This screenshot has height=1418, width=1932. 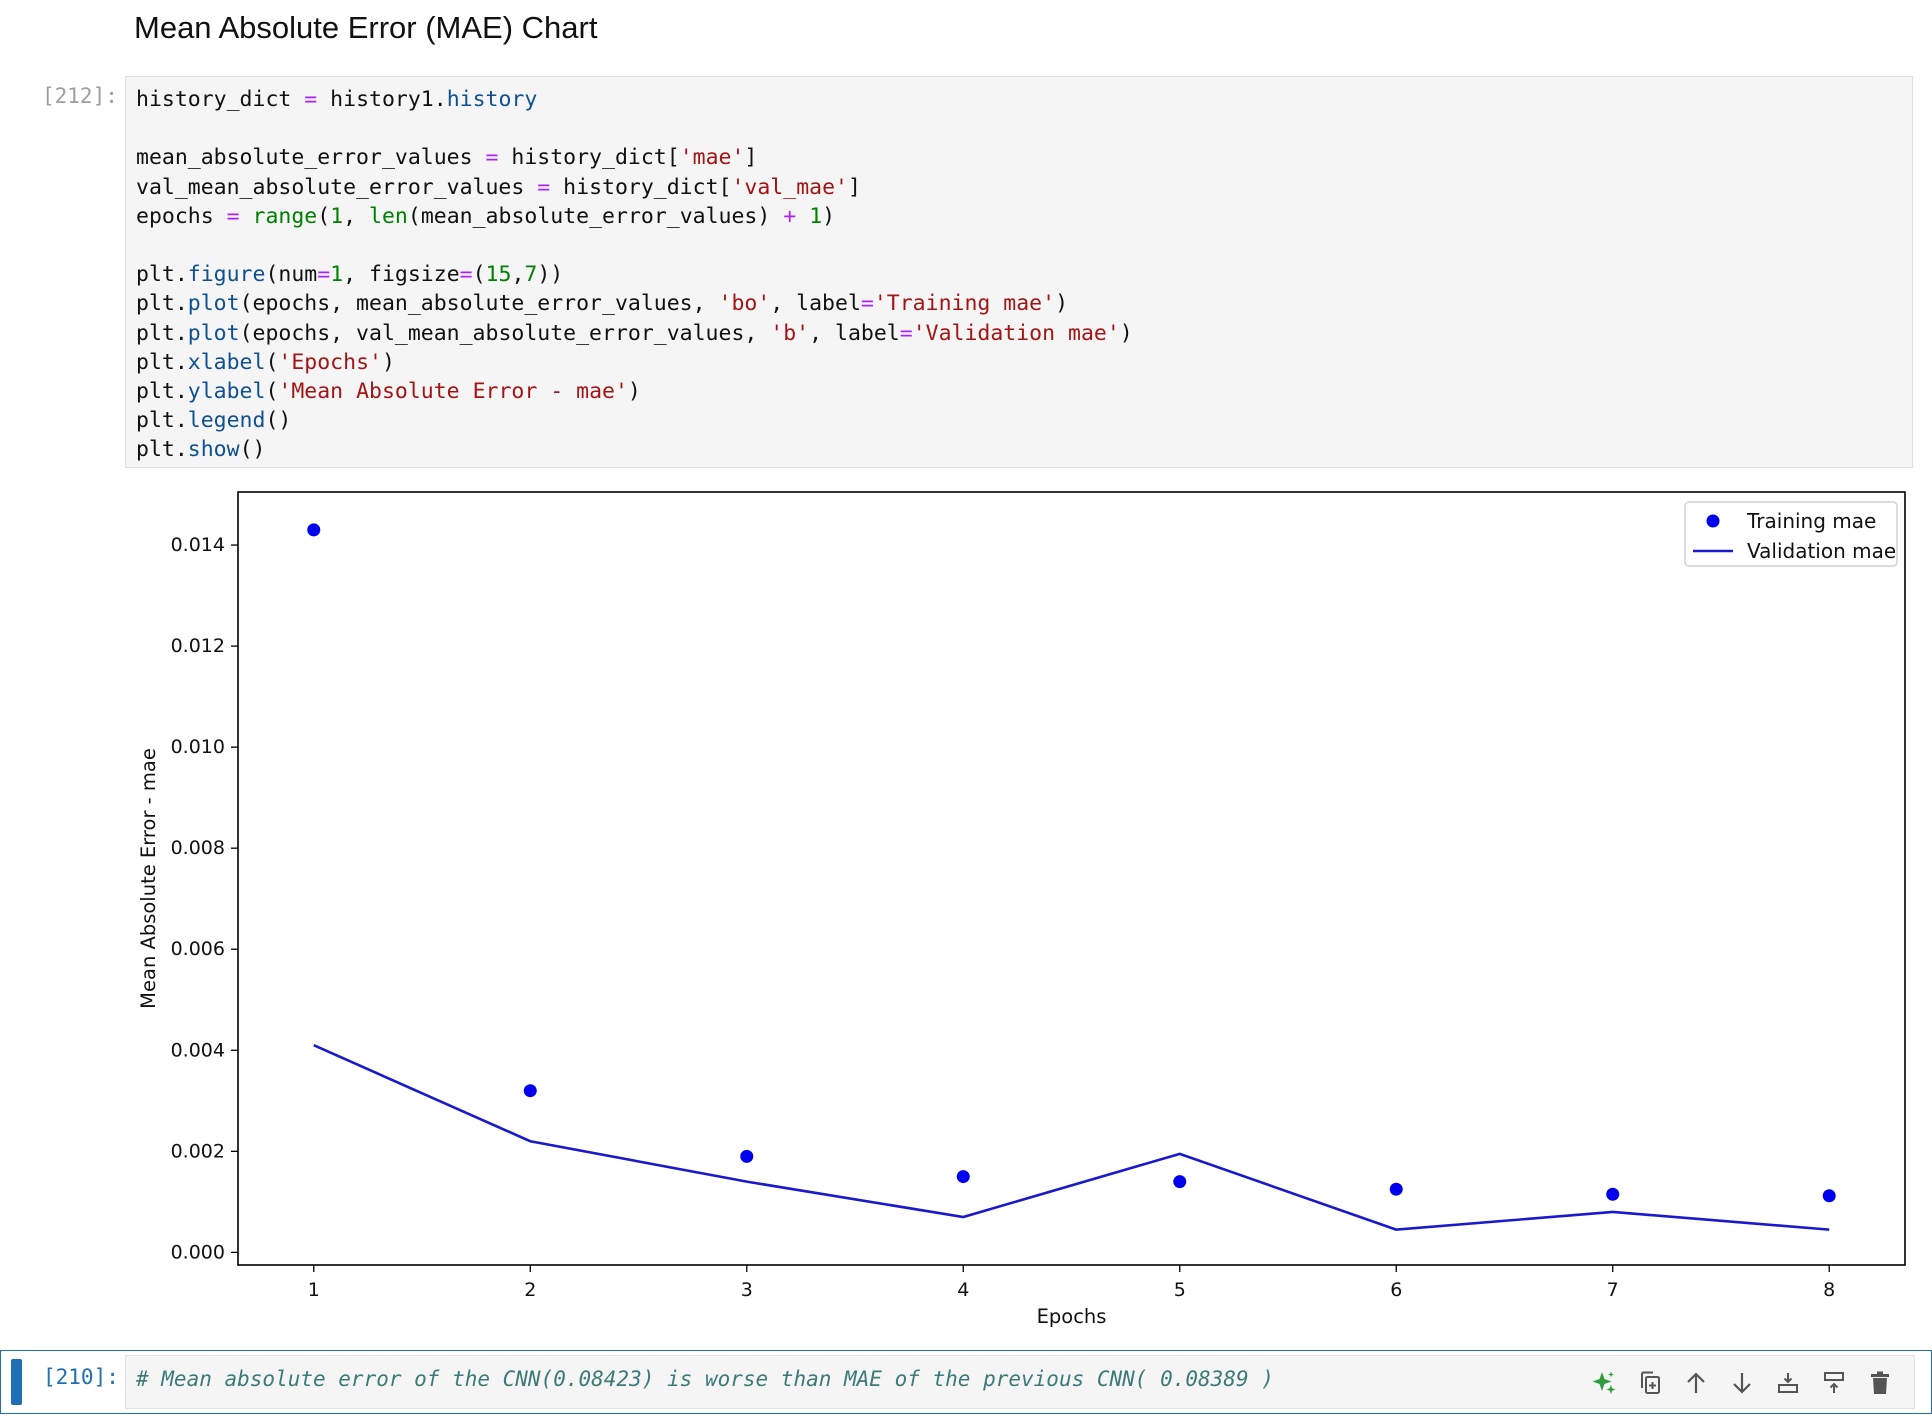 What do you see at coordinates (634, 449) in the screenshot?
I see `code-line: plt.show()` at bounding box center [634, 449].